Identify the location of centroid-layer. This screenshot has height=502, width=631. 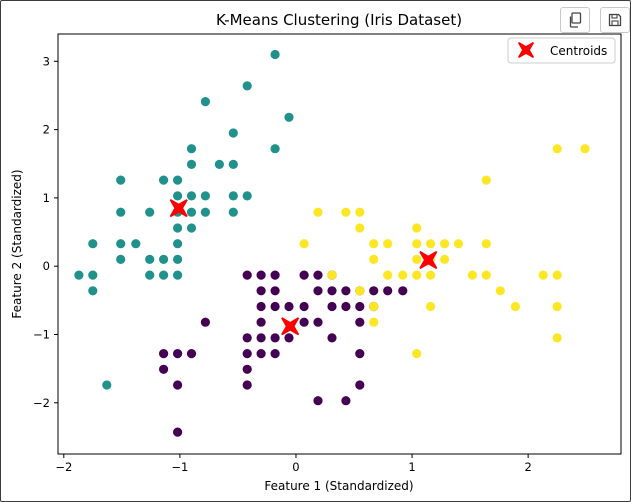
(303, 267).